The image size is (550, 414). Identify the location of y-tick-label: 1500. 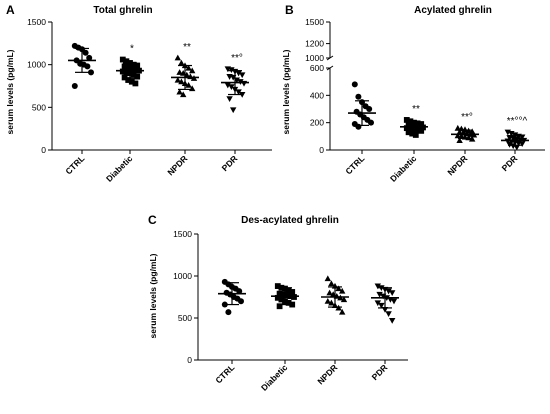
(314, 22).